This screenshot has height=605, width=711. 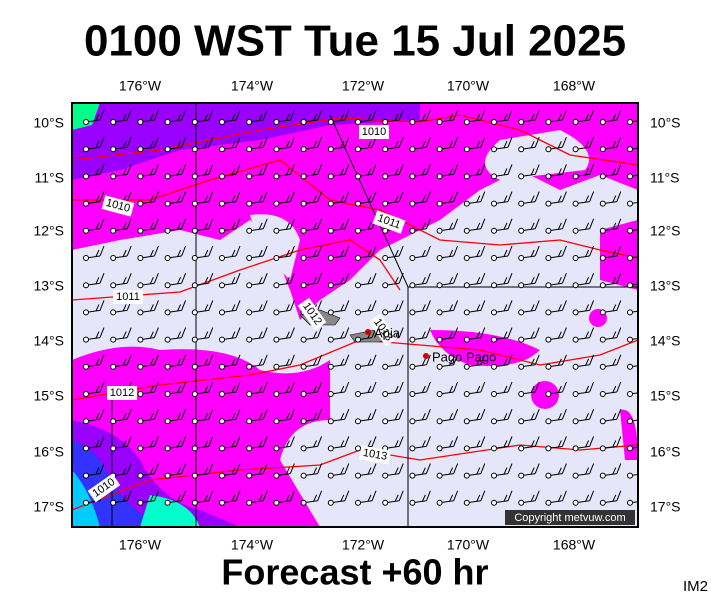 What do you see at coordinates (468, 86) in the screenshot?
I see `lon-label: 170°W` at bounding box center [468, 86].